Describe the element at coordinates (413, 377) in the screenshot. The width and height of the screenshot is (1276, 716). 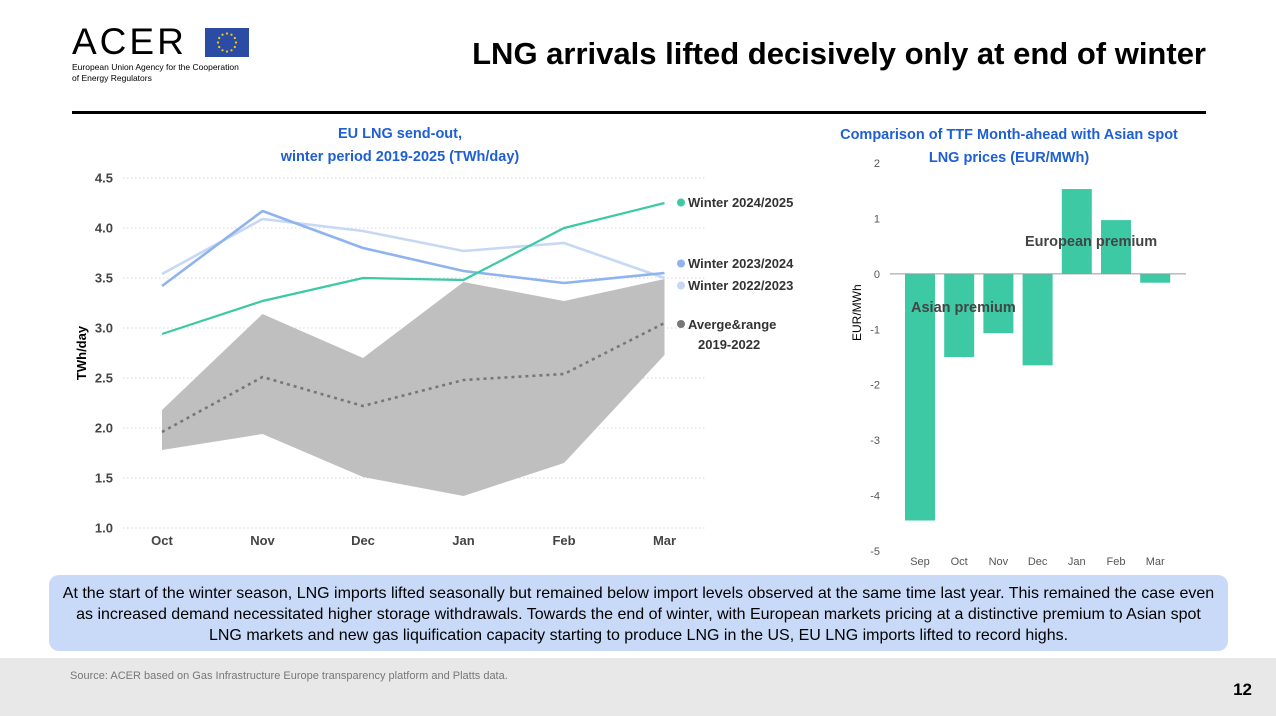
I see `average-2019-2022-line` at that location.